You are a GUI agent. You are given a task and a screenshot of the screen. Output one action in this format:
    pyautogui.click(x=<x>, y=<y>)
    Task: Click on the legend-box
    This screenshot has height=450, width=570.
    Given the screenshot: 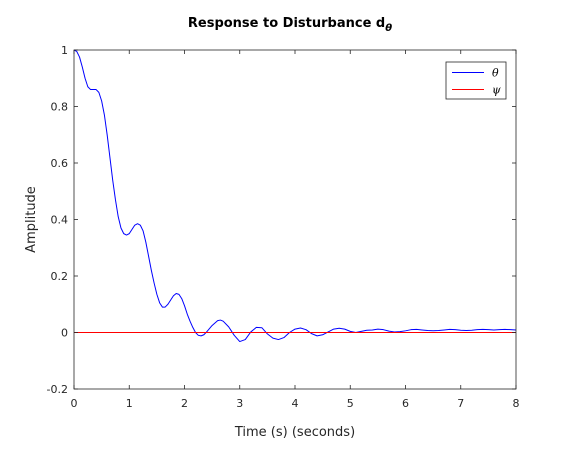 What is the action you would take?
    pyautogui.click(x=476, y=80)
    